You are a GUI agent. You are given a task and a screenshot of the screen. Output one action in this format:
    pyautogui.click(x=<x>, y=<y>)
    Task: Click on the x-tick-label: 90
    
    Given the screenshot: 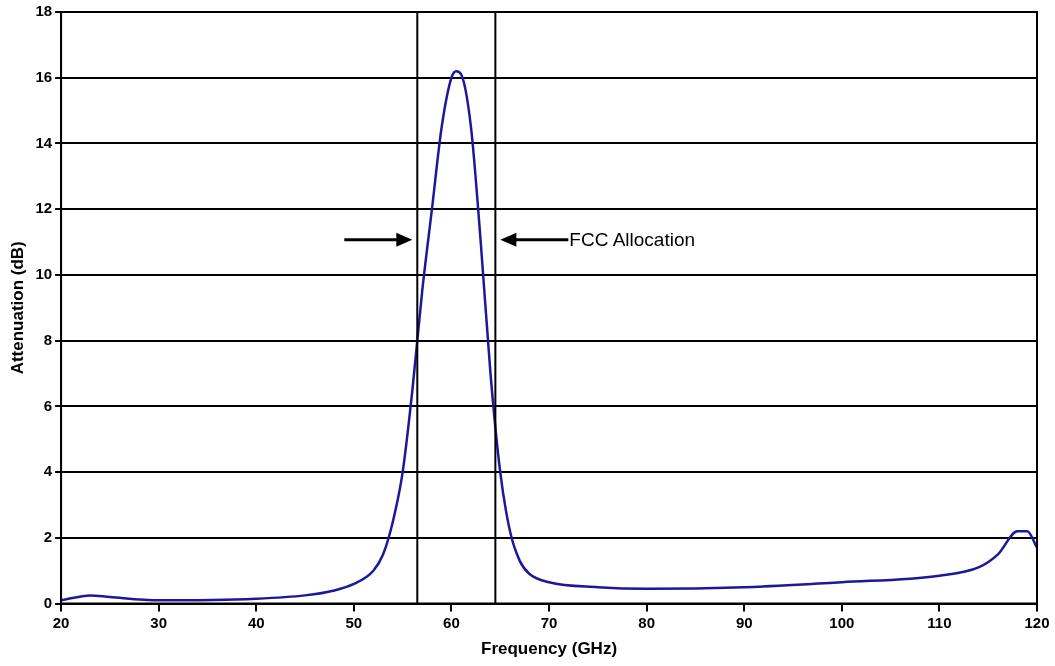 What is the action you would take?
    pyautogui.click(x=744, y=622)
    